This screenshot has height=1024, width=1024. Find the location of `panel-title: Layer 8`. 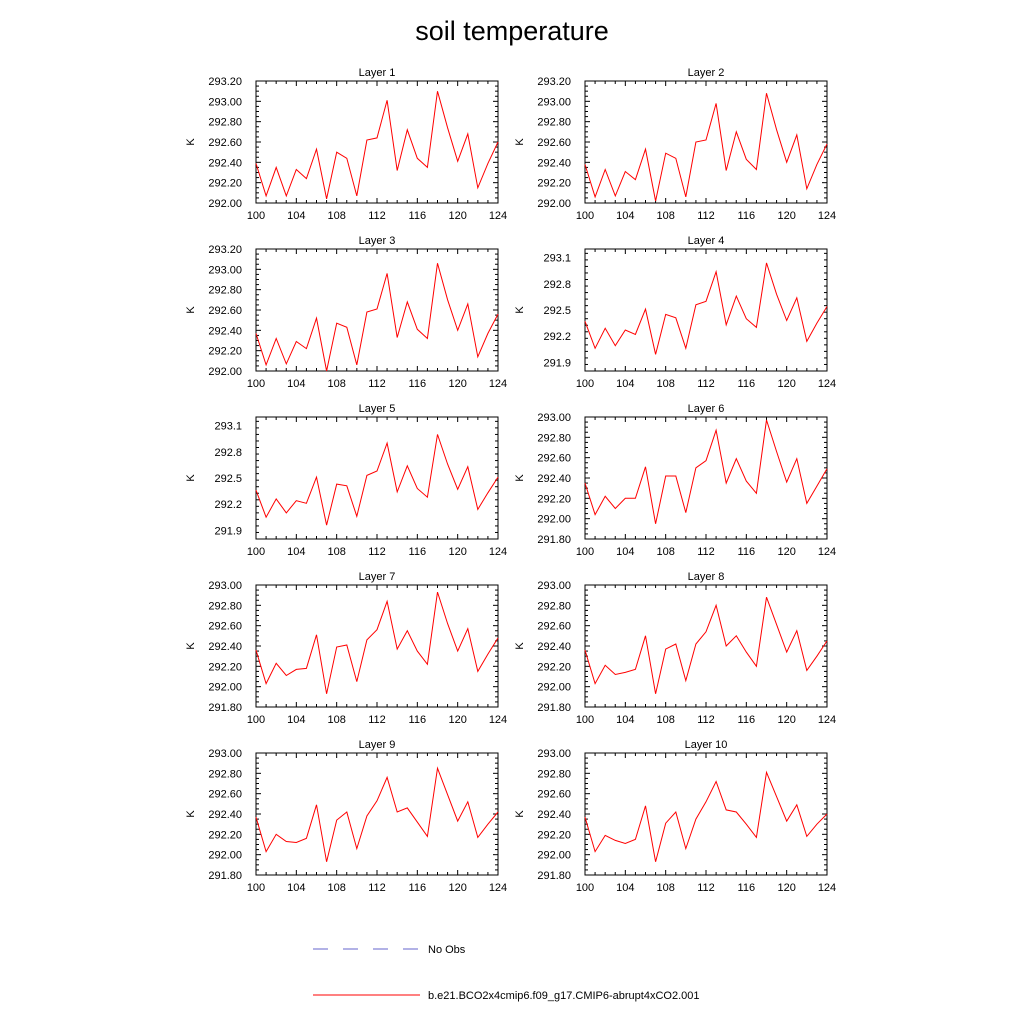

panel-title: Layer 8 is located at coordinates (706, 577).